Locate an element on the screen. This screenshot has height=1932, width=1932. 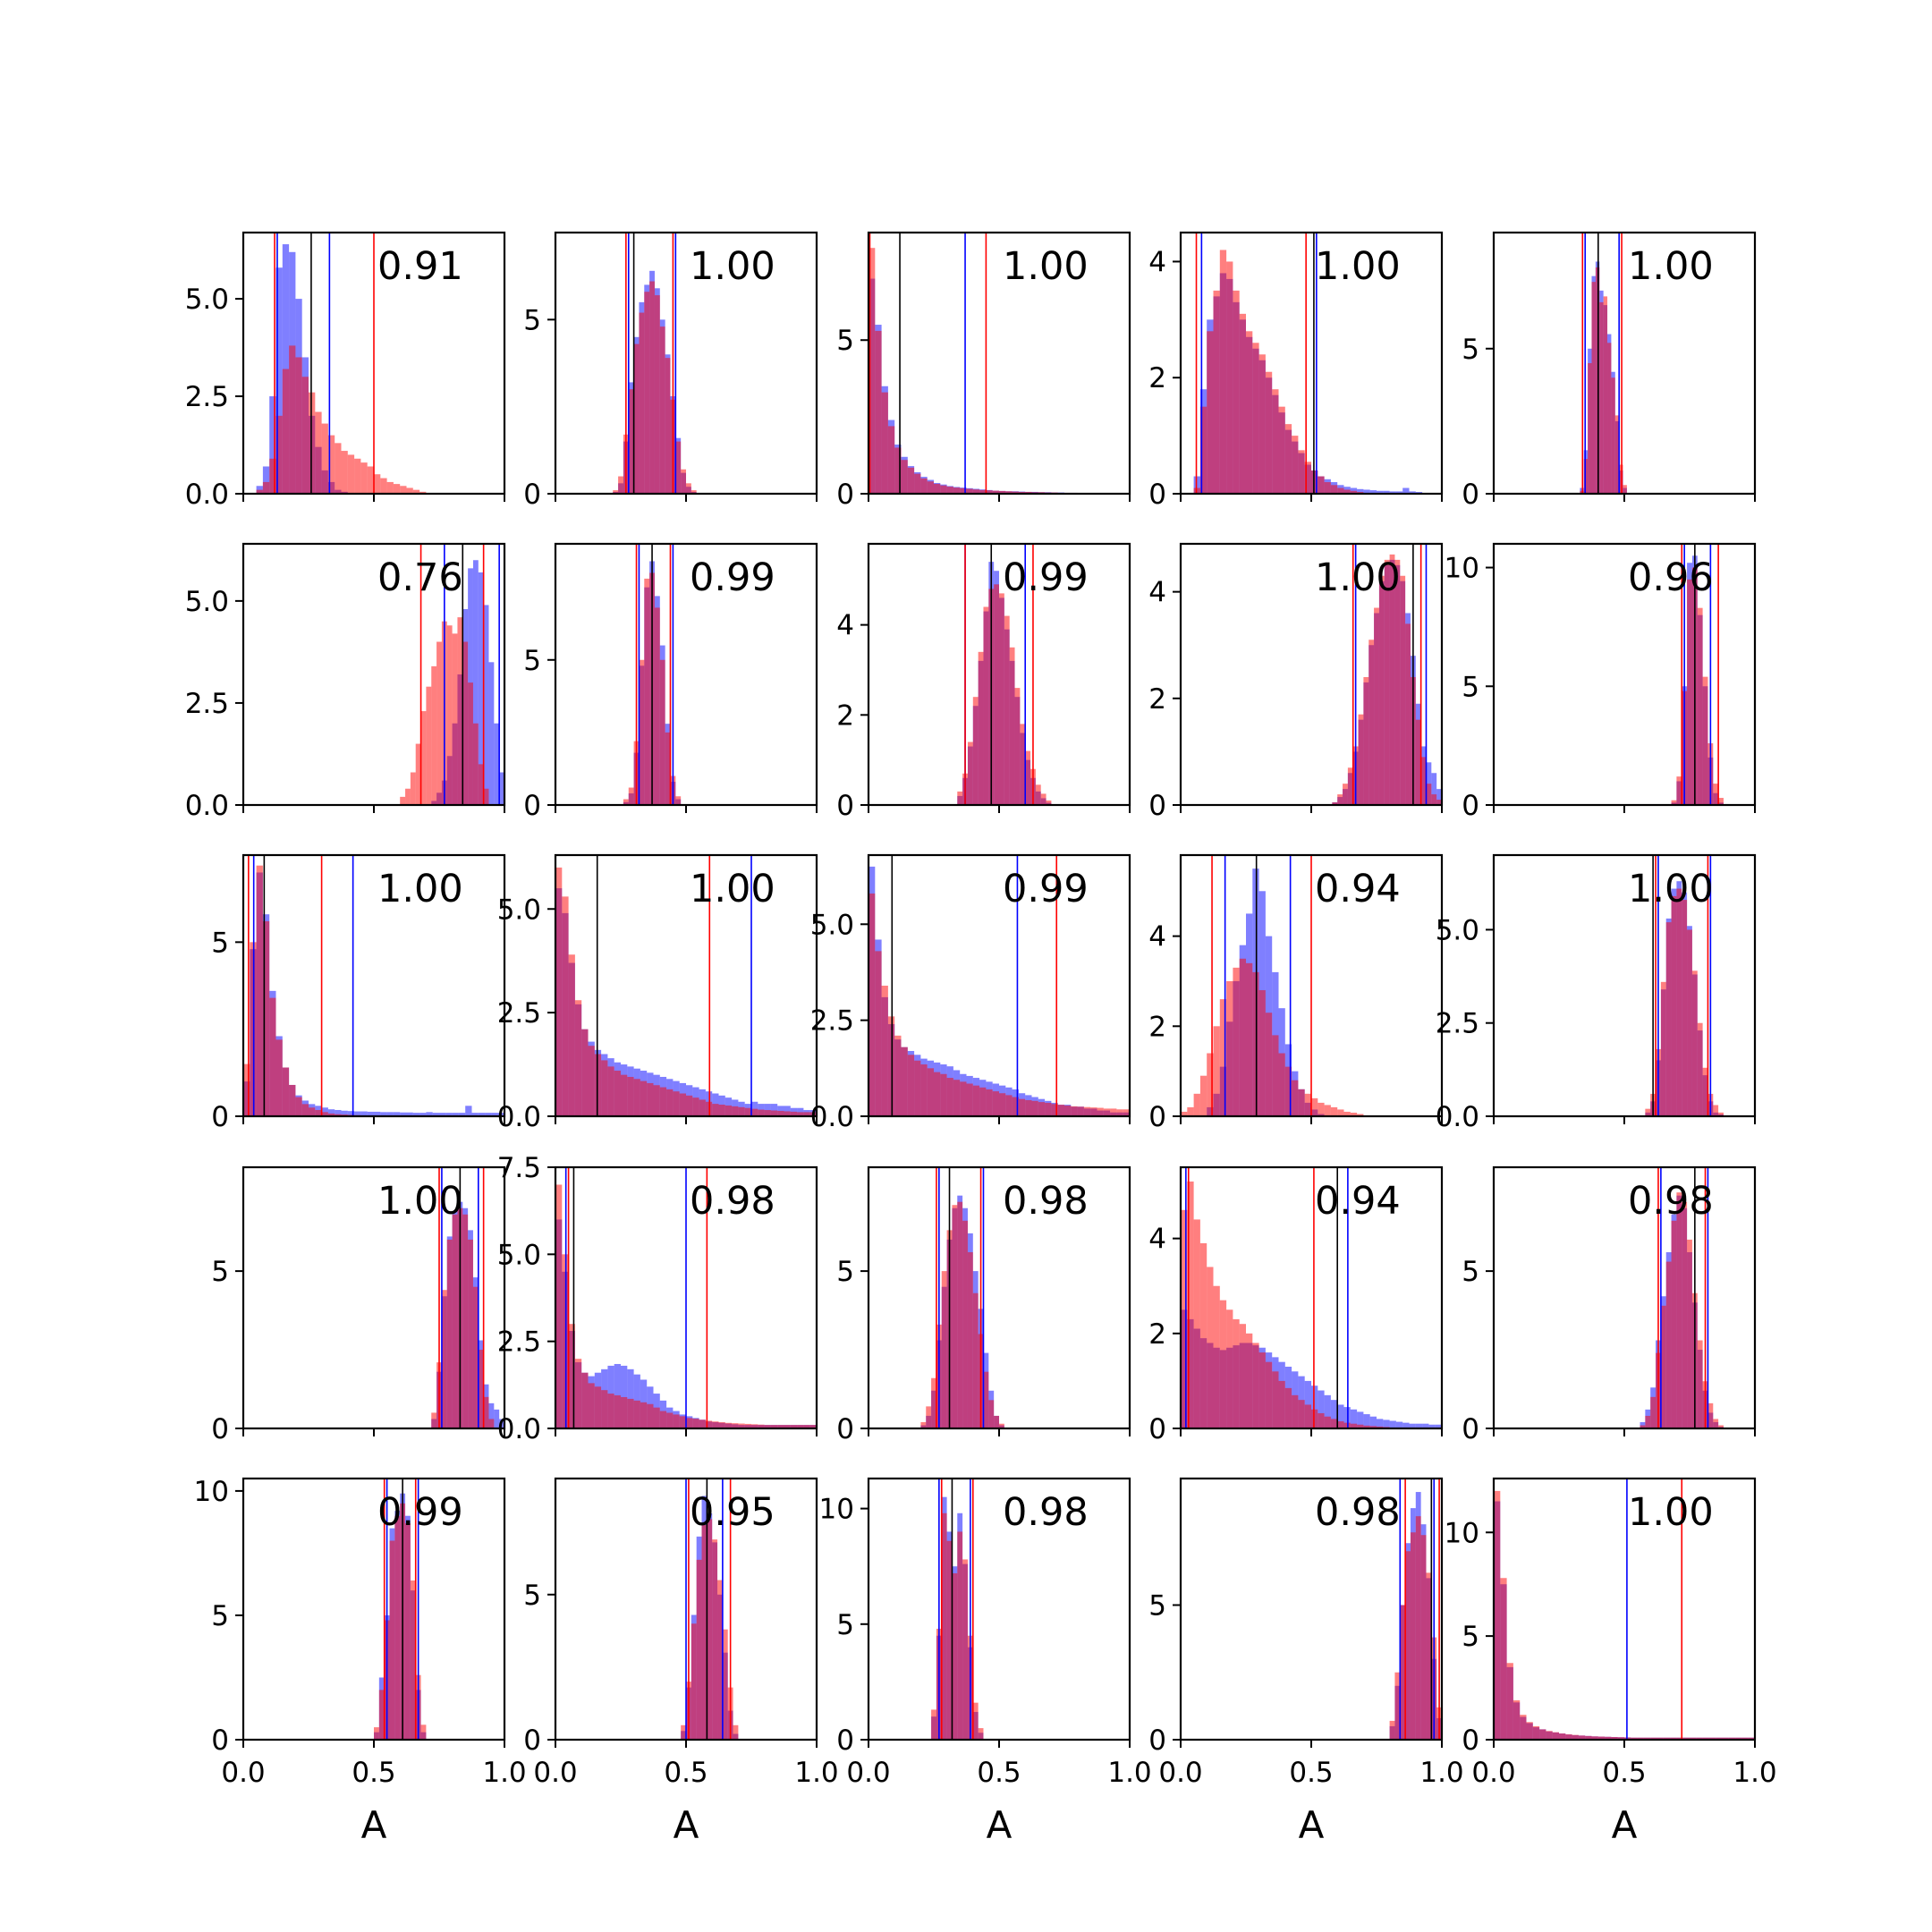
panel-annotation: 0.98 is located at coordinates (1358, 1512).